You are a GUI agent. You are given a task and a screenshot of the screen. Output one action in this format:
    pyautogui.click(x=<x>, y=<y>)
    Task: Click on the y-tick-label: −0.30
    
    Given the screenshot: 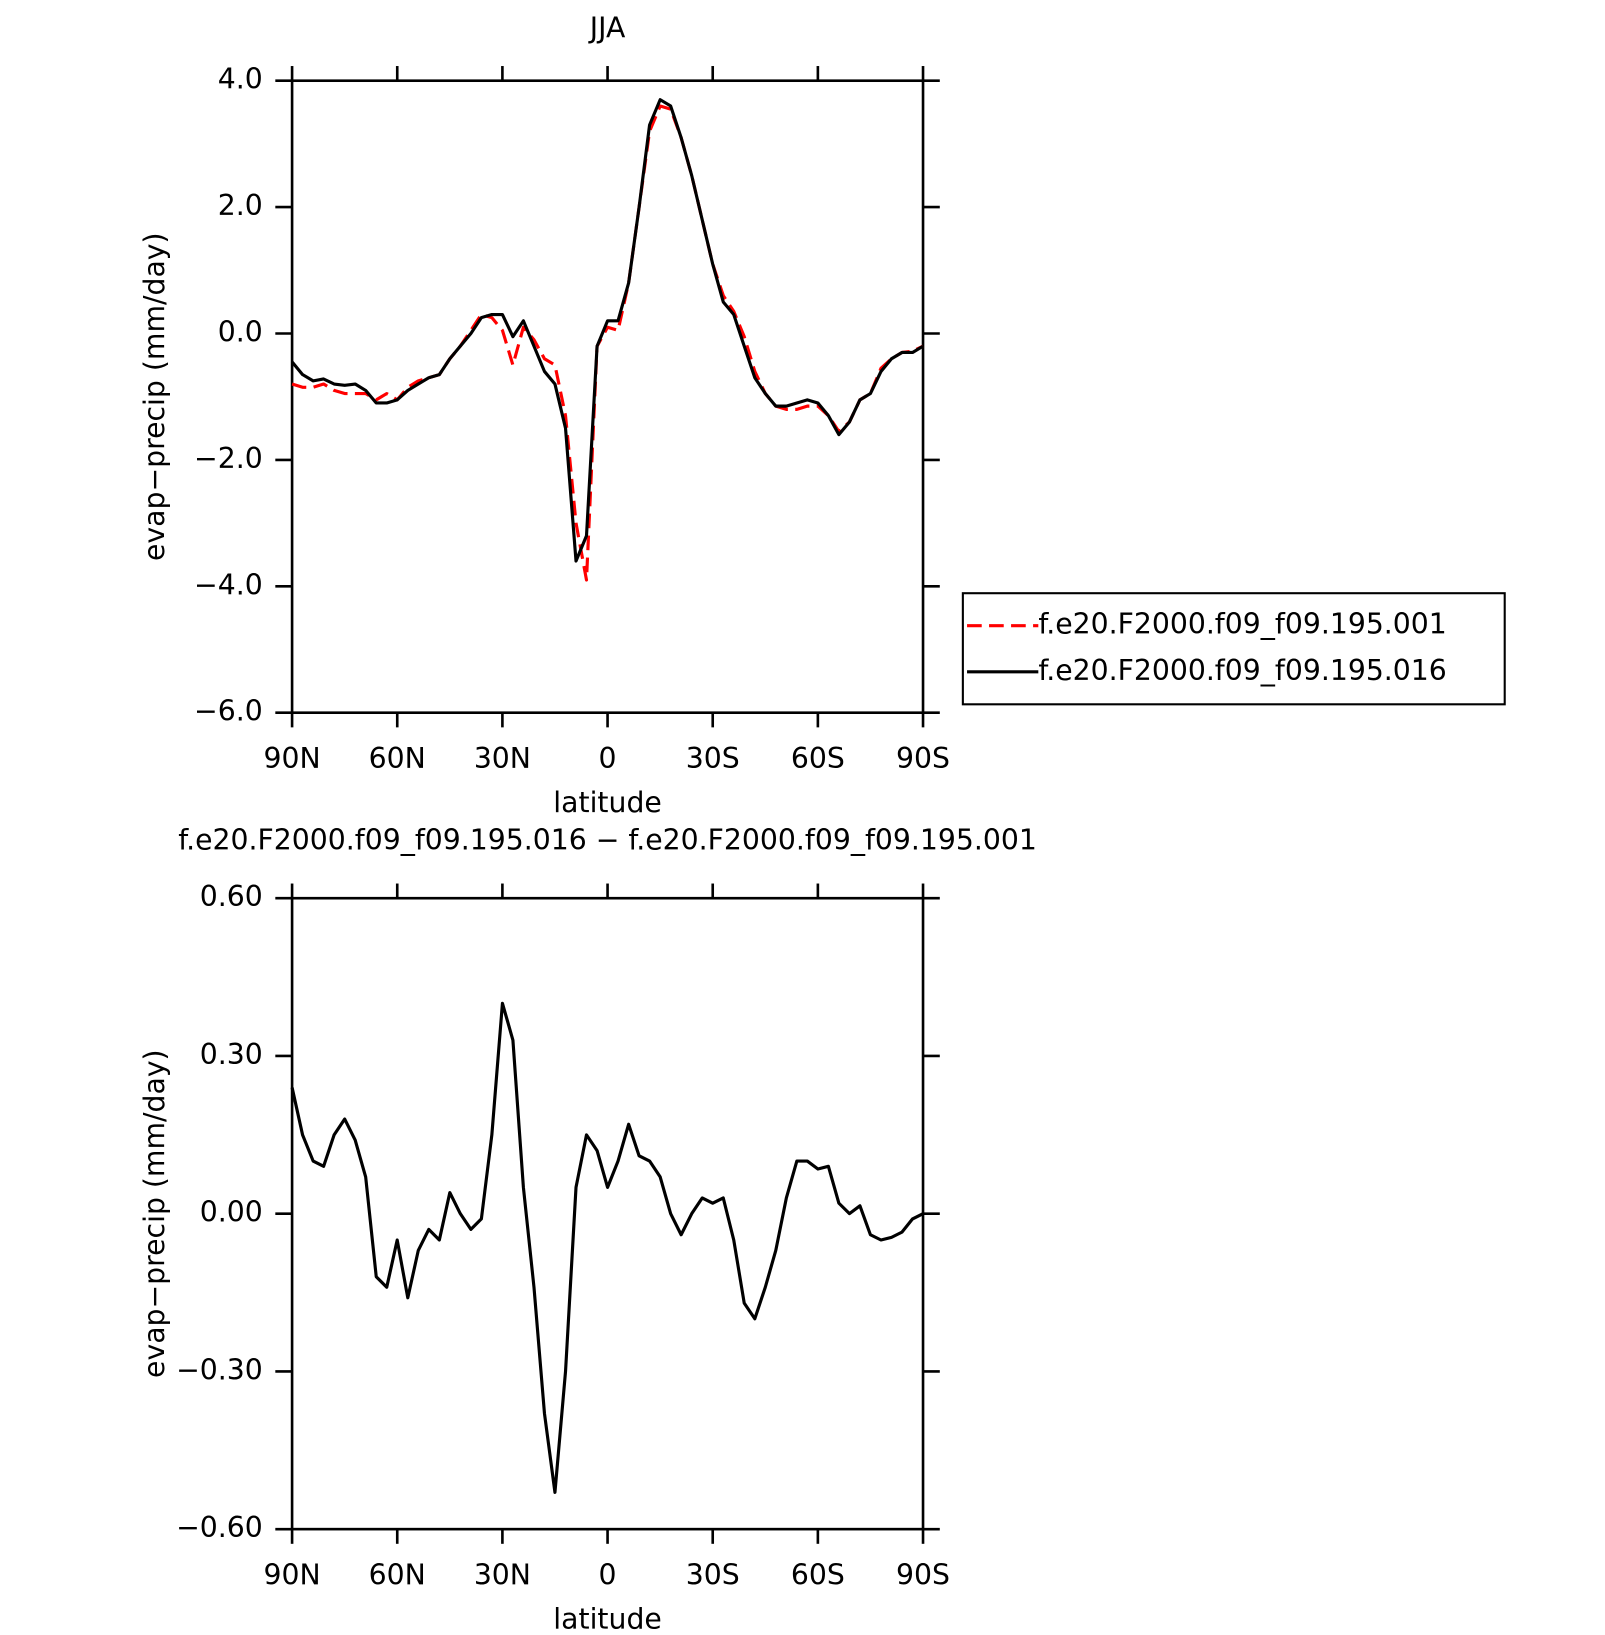 What is the action you would take?
    pyautogui.click(x=219, y=1369)
    